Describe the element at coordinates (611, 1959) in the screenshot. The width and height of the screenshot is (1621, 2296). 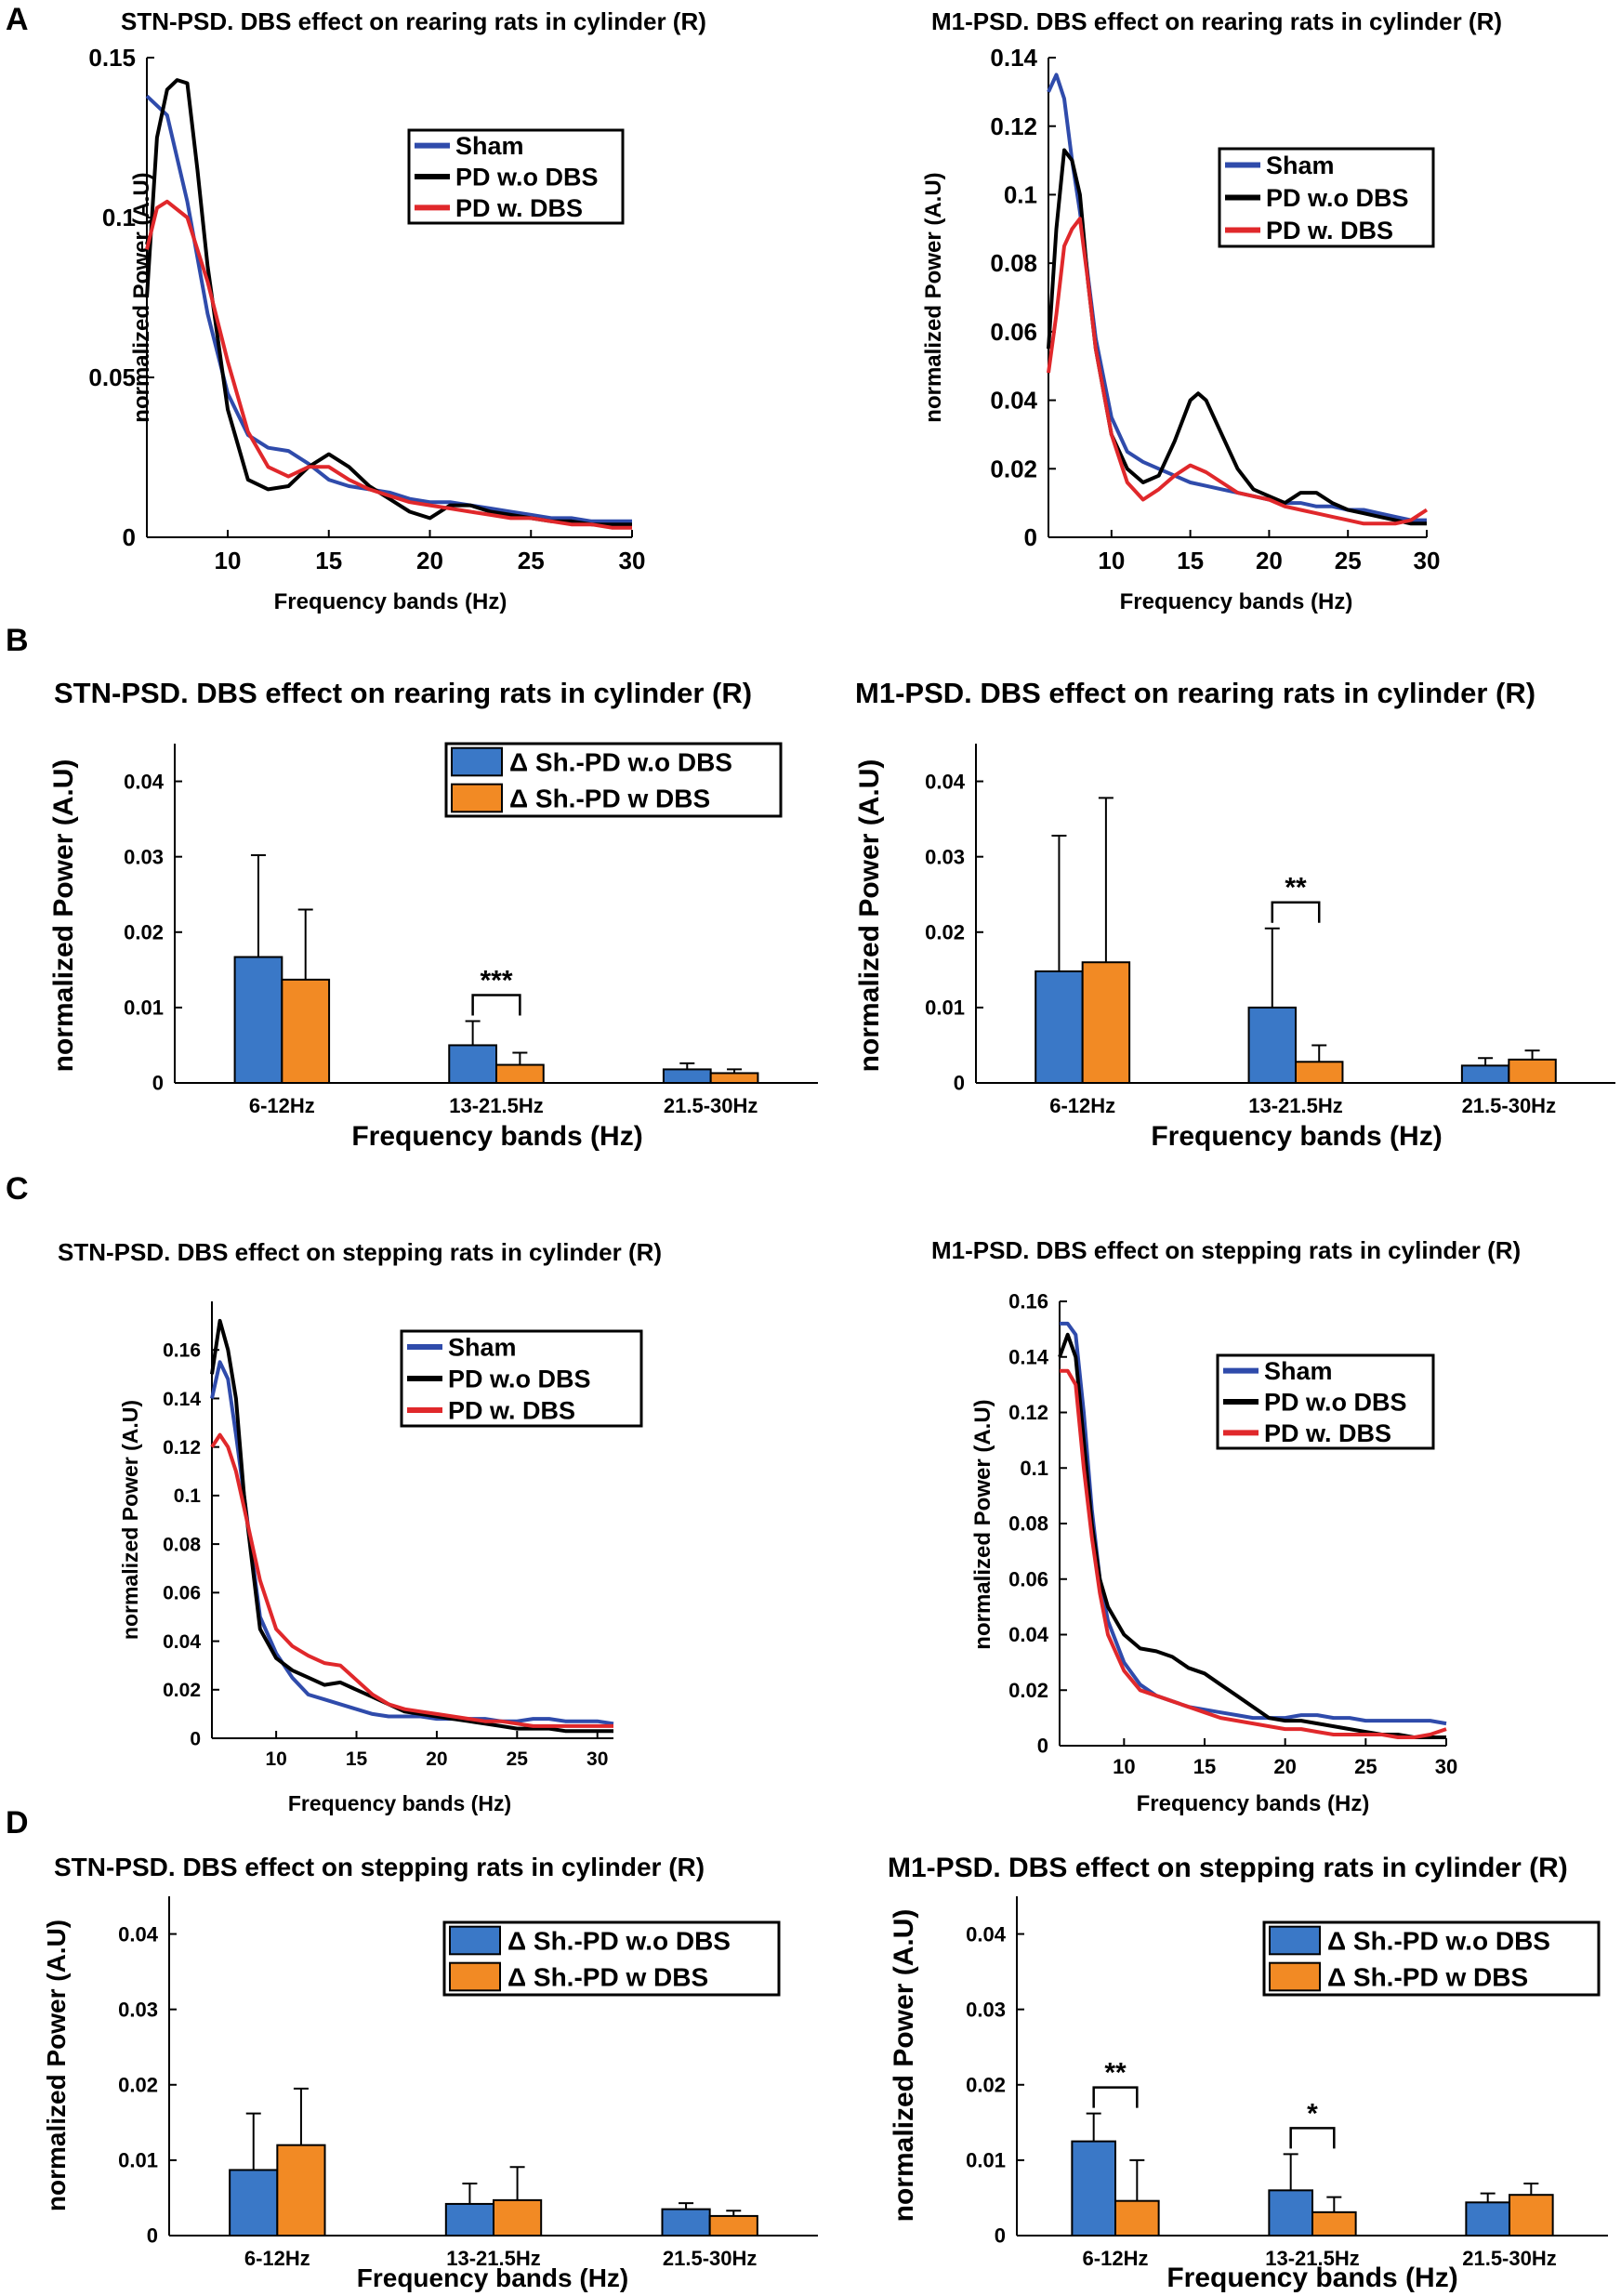
I see `legend-box-d1` at that location.